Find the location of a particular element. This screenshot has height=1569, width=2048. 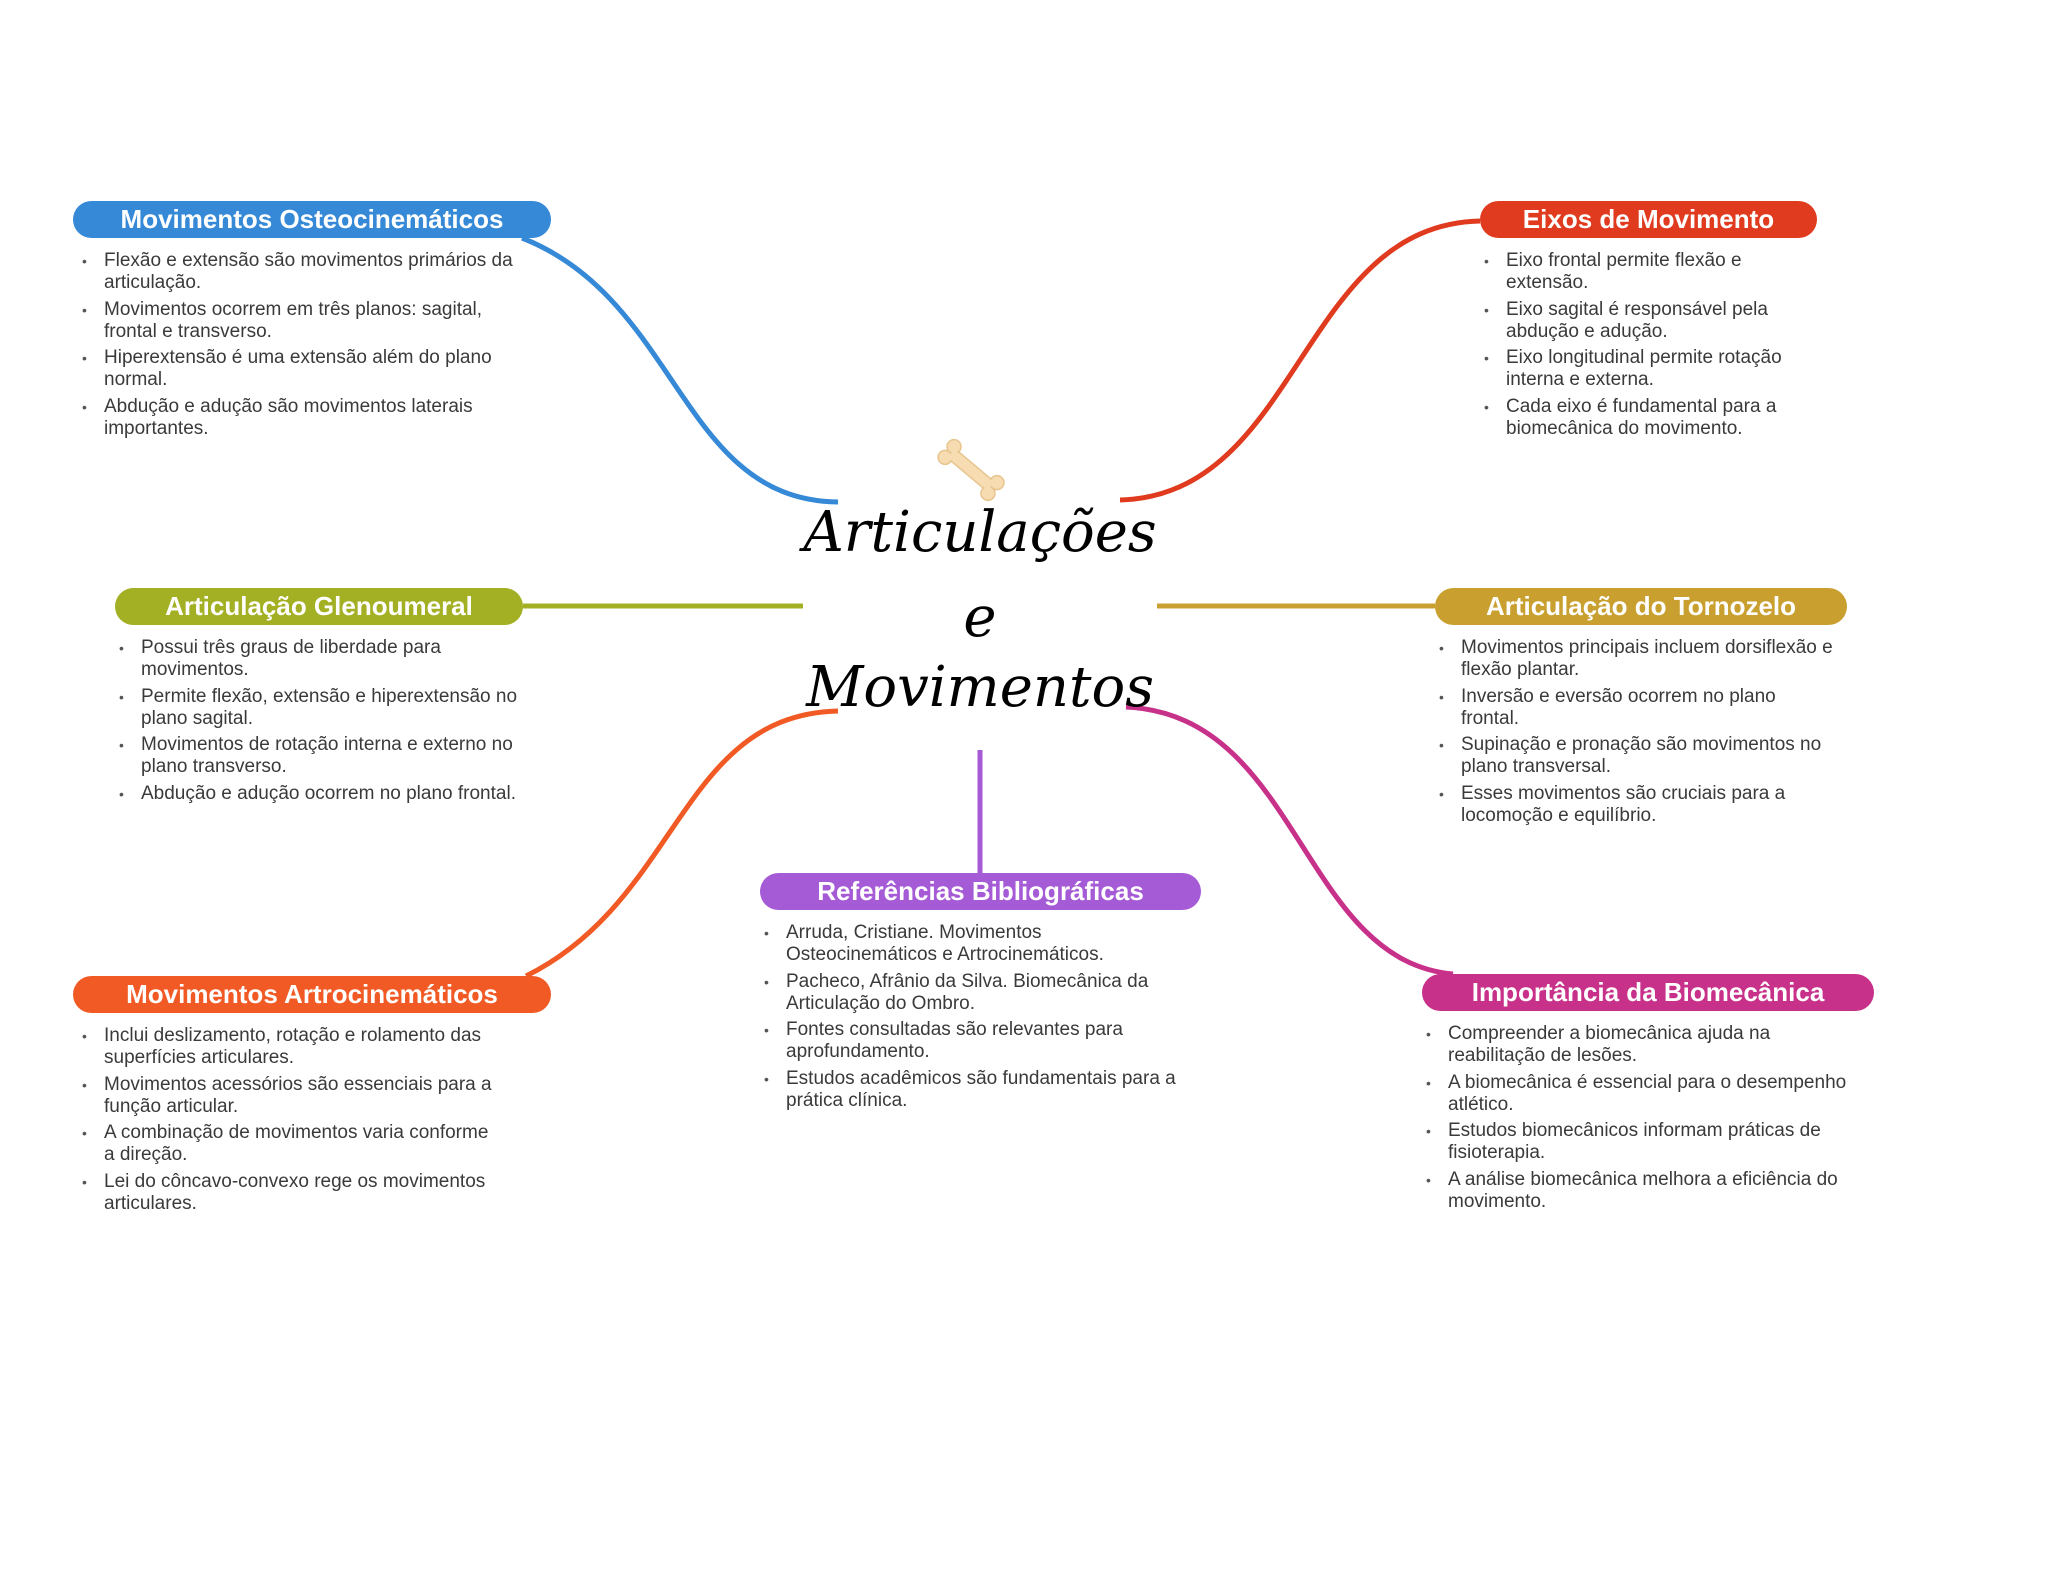

branch-title-referencias: Referências Bibliográficas is located at coordinates (980, 891).